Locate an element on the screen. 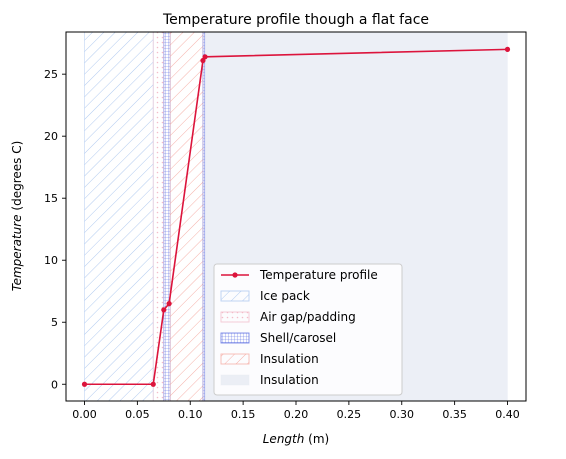  y-tick-label: 25 is located at coordinates (51, 74).